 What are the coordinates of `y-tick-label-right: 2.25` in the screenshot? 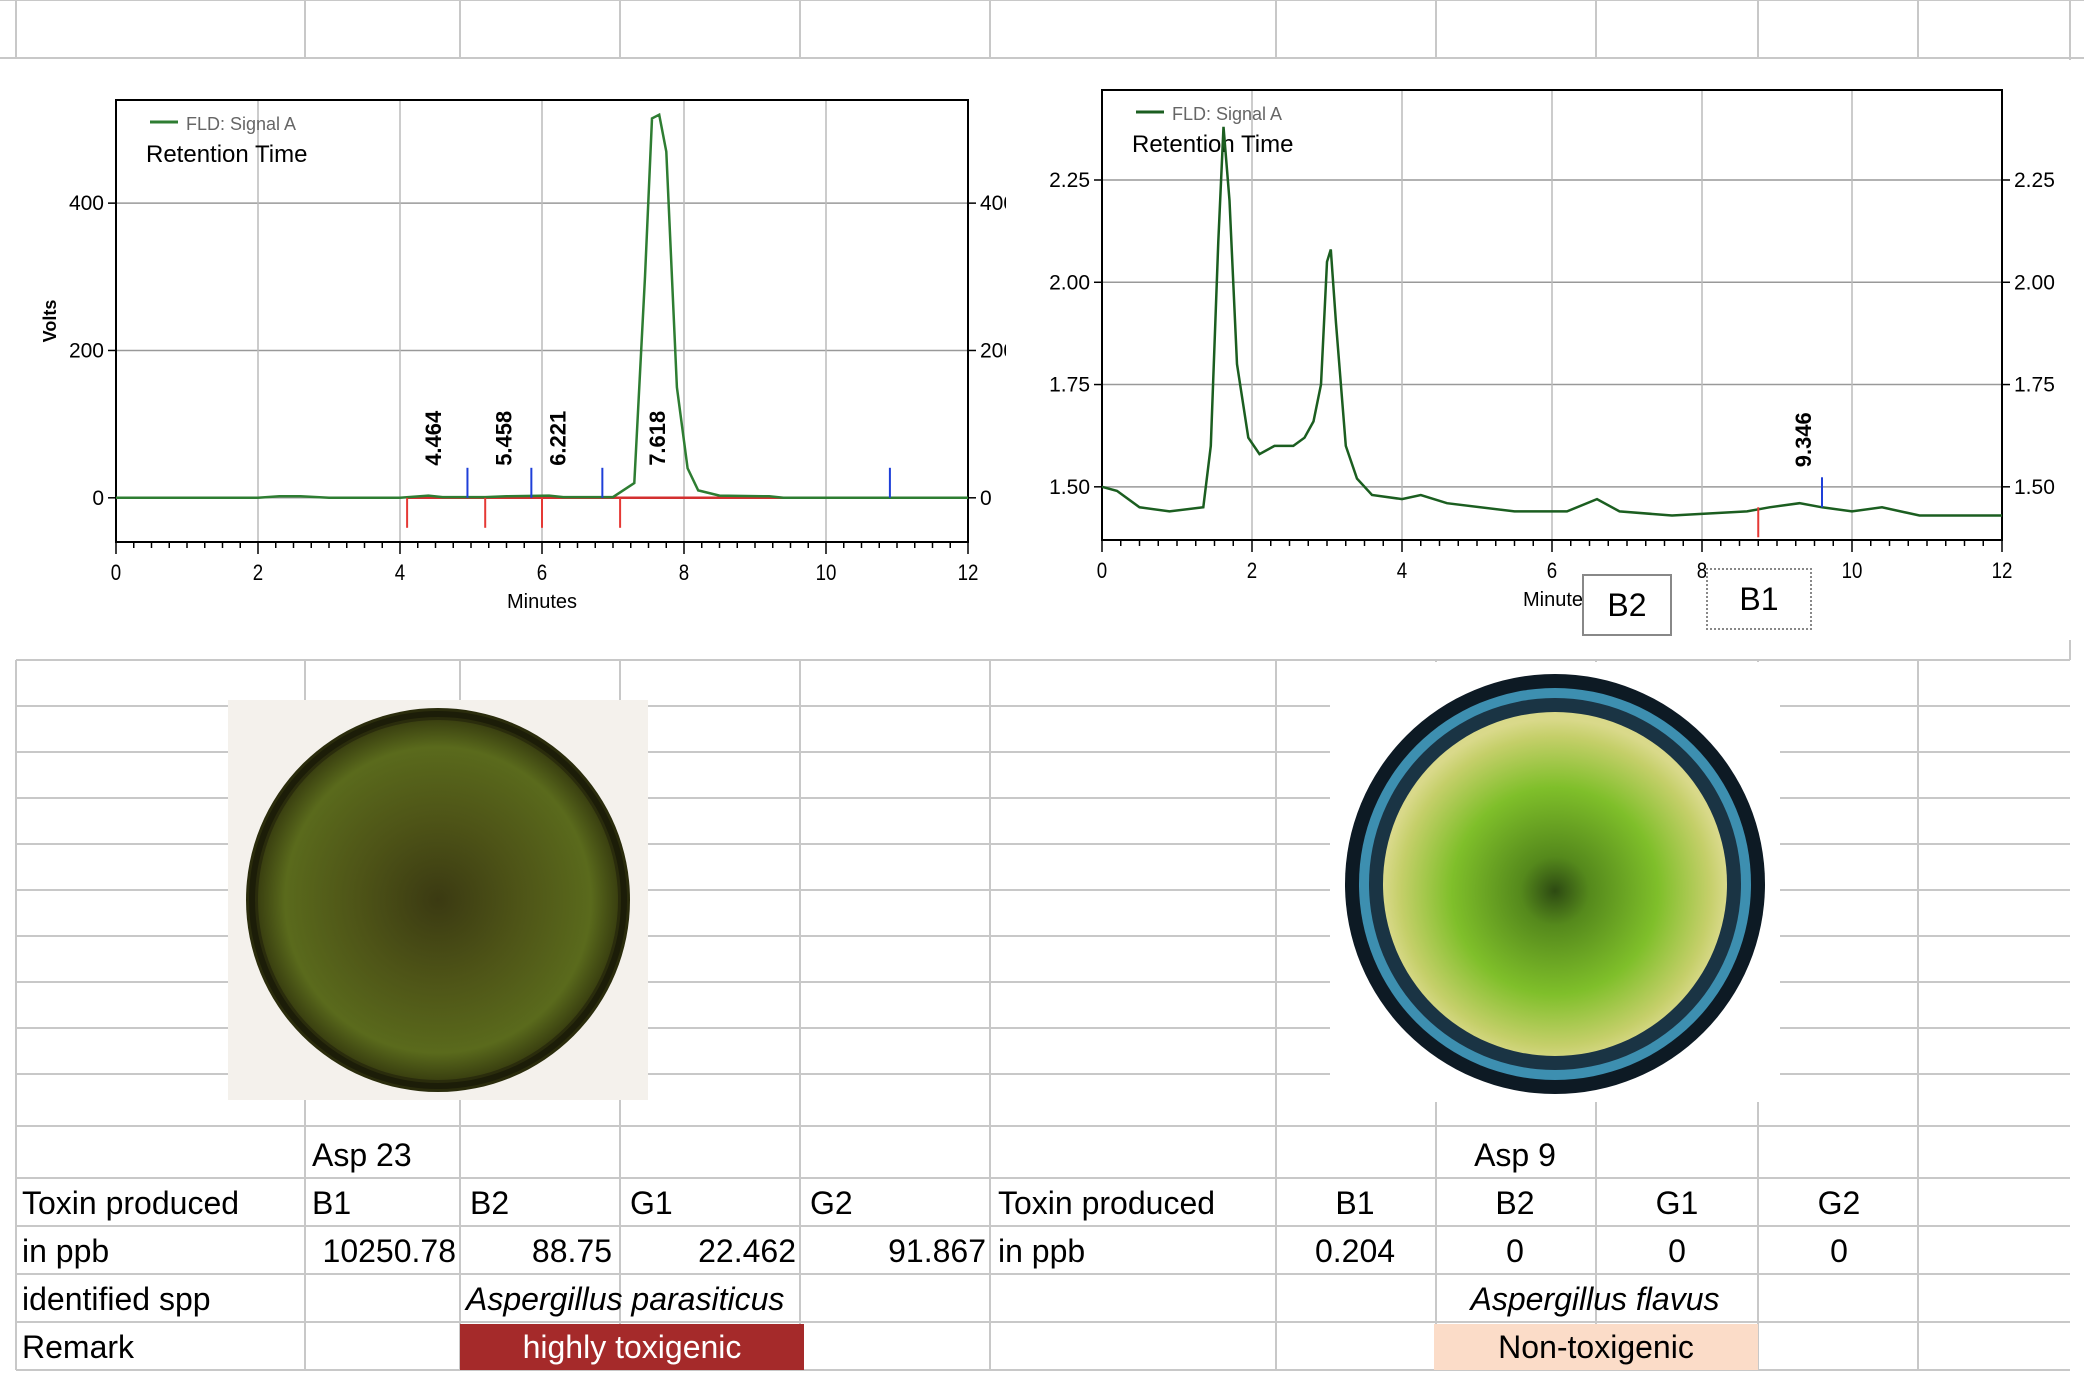 It's located at (2034, 180).